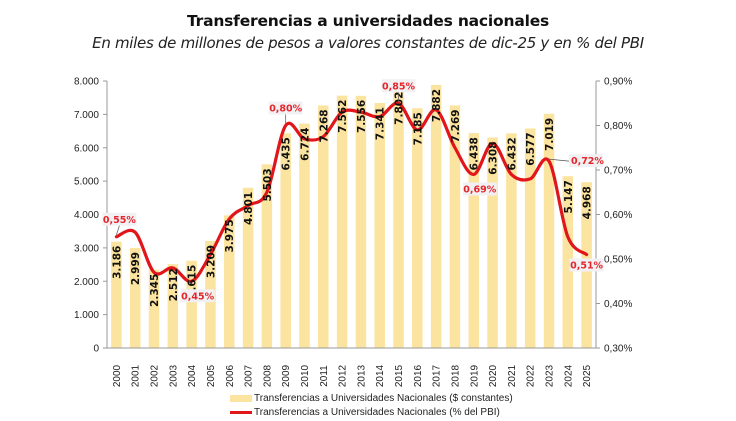 Image resolution: width=736 pixels, height=421 pixels. I want to click on x-tick-label: 2008, so click(267, 375).